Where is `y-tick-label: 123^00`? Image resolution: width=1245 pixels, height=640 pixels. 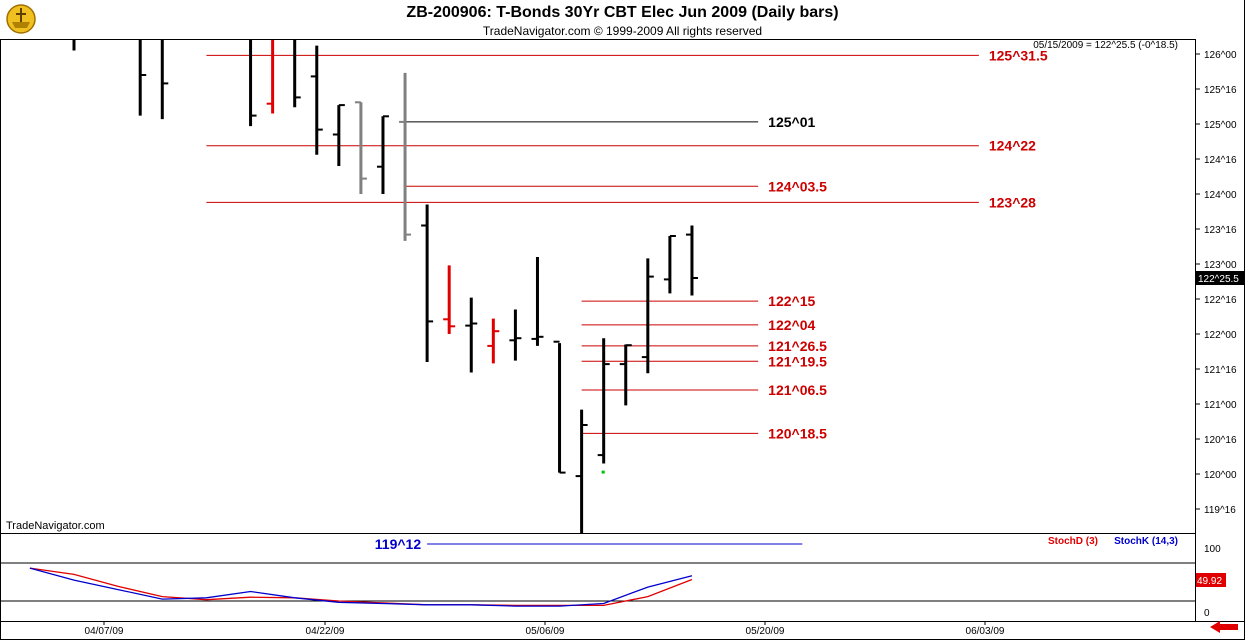
y-tick-label: 123^00 is located at coordinates (1220, 265).